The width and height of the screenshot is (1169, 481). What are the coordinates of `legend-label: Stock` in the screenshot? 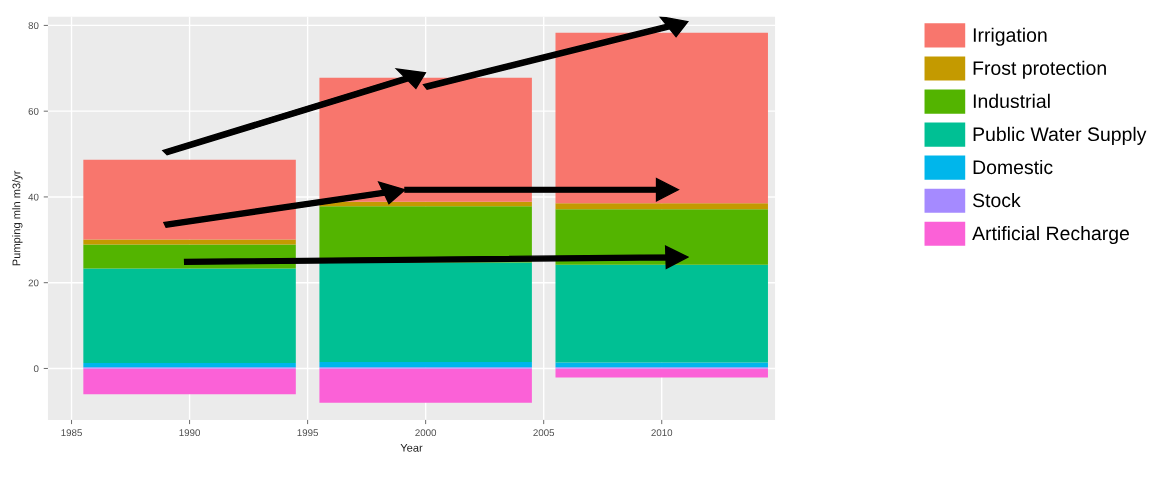 It's located at (996, 200).